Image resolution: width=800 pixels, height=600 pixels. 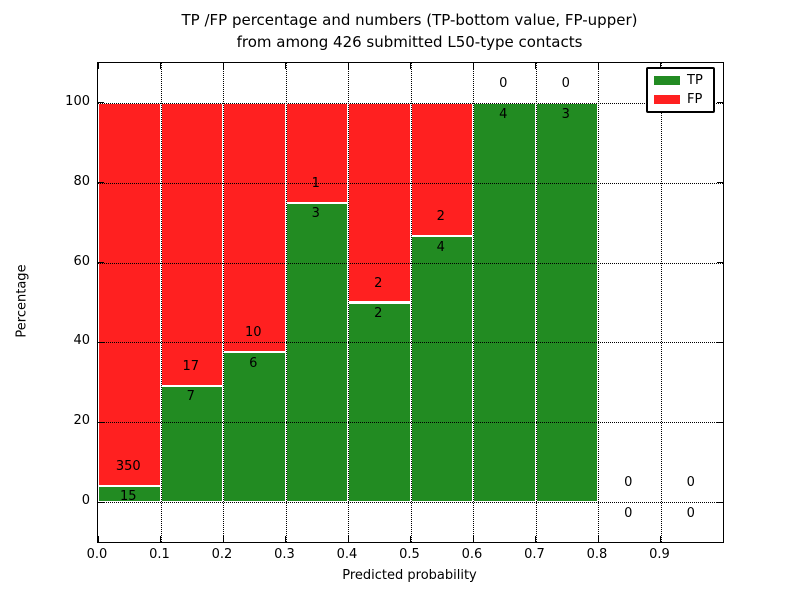 I want to click on legend-item-fp: FP, so click(x=680, y=99).